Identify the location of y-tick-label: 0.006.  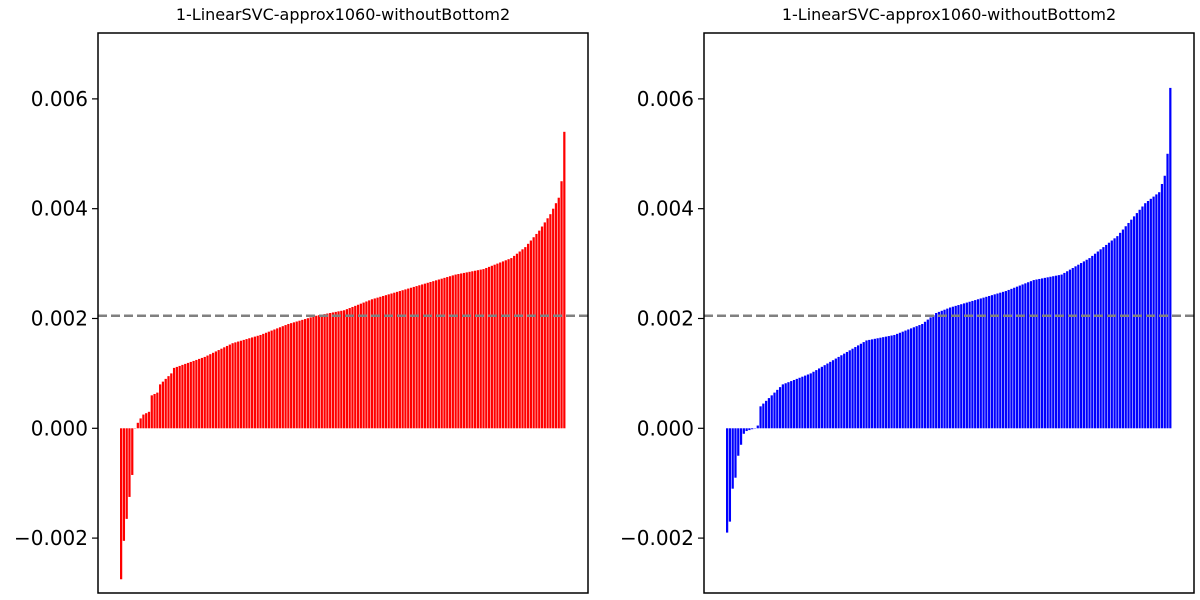
(665, 99).